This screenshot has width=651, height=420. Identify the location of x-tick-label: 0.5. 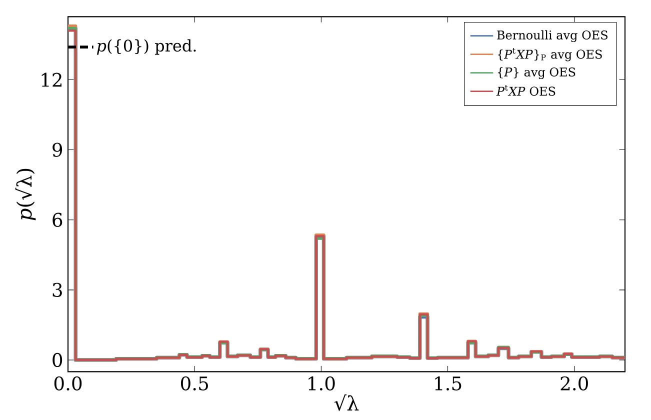
(194, 383).